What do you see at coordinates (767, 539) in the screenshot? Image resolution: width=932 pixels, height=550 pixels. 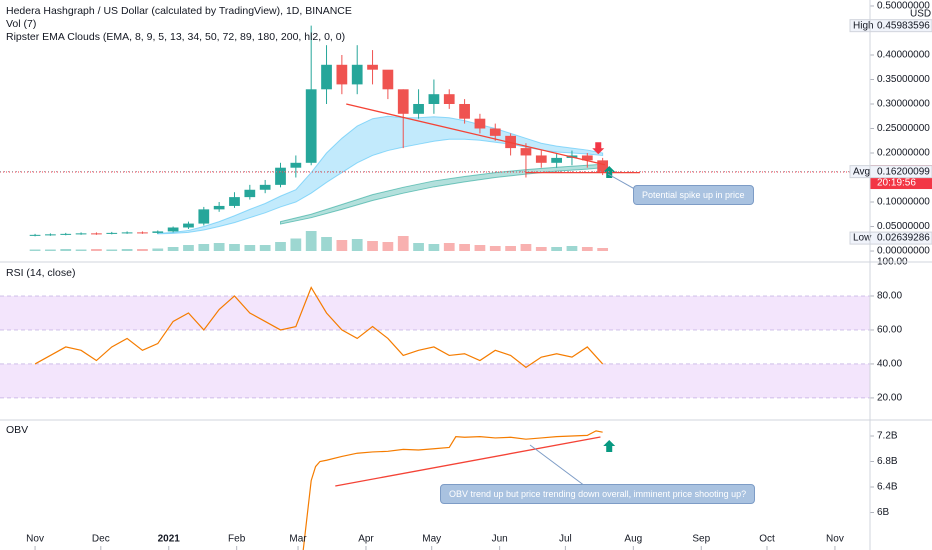 I see `x-tick-label: Oct` at bounding box center [767, 539].